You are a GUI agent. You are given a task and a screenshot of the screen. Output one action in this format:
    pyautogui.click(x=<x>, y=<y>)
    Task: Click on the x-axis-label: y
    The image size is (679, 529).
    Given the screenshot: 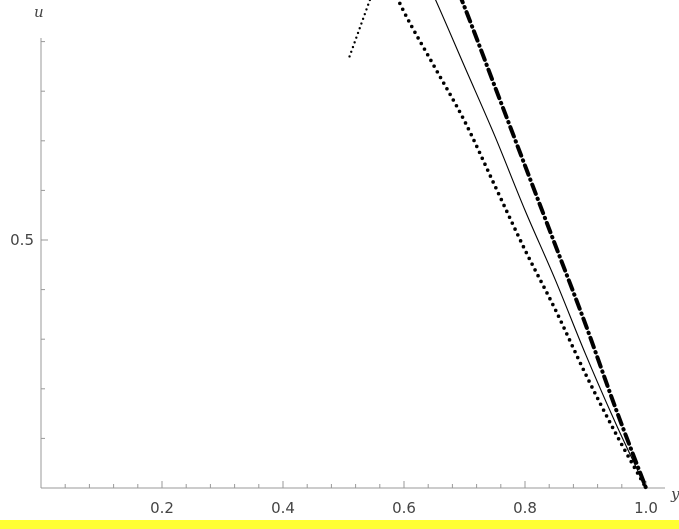 What is the action you would take?
    pyautogui.click(x=674, y=494)
    